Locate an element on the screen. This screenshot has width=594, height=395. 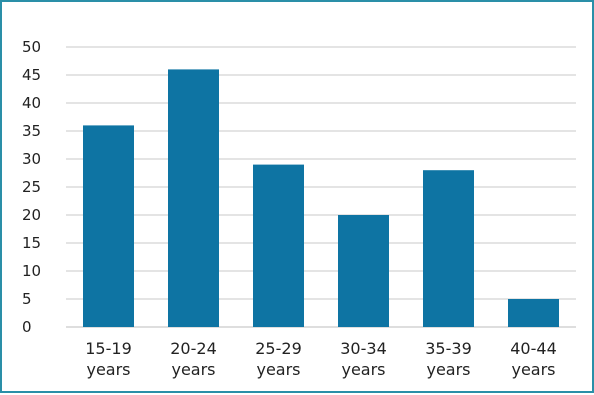
y-tick-label: 20 is located at coordinates (31, 215).